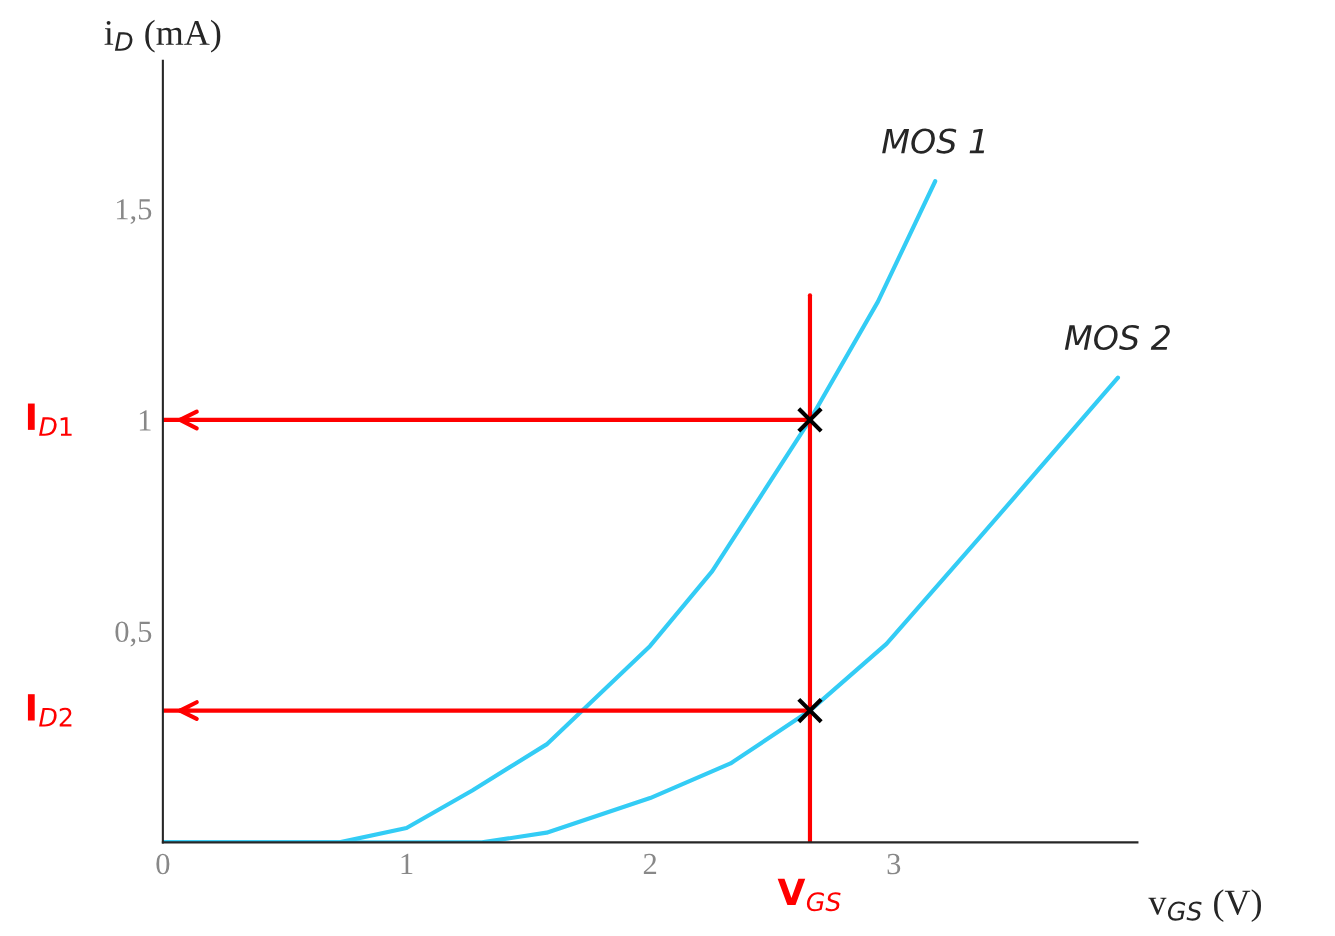  Describe the element at coordinates (1204, 906) in the screenshot. I see `x-axis-title: v$_{GS}$ (V)` at that location.